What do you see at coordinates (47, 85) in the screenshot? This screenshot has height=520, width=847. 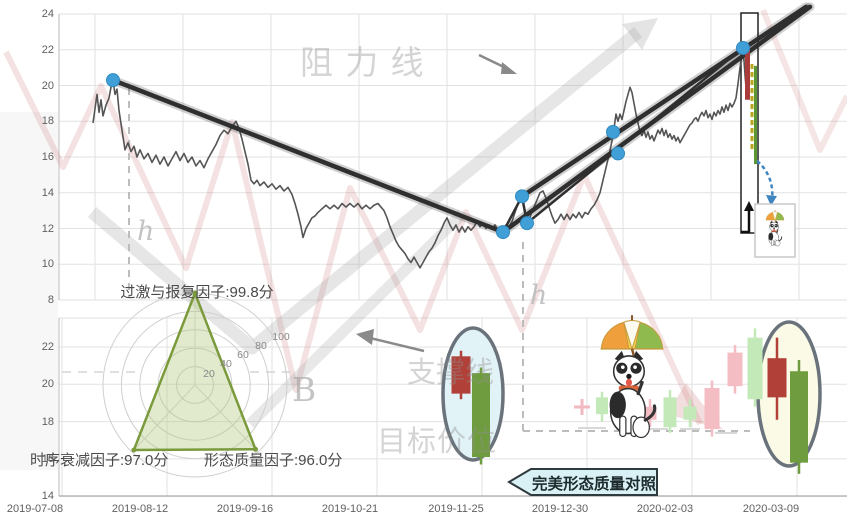 I see `y-axis-tick-top: 20` at bounding box center [47, 85].